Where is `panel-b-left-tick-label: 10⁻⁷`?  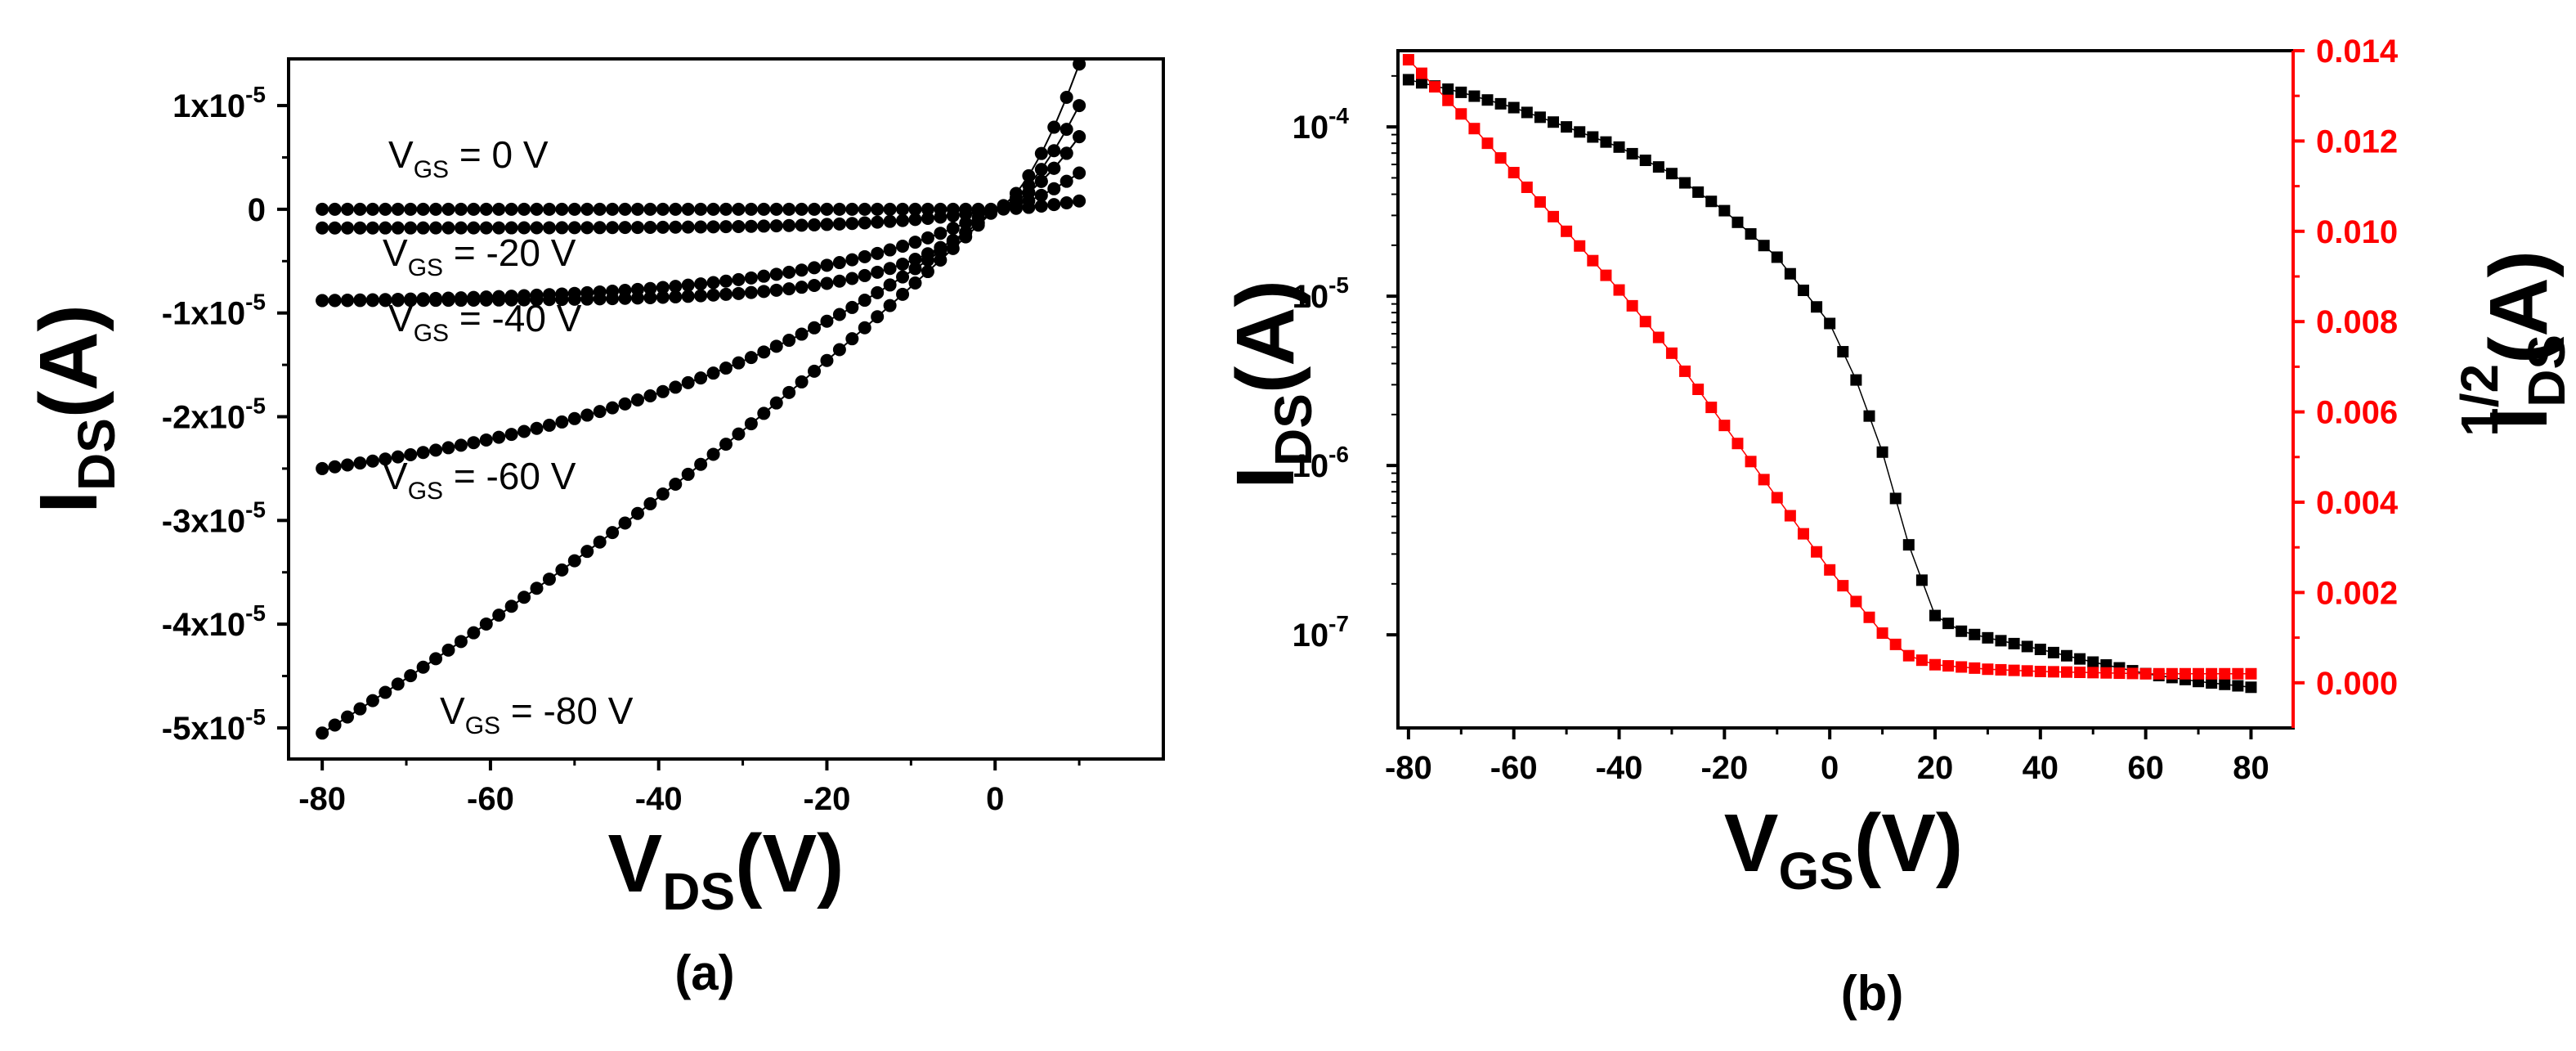
panel-b-left-tick-label: 10⁻⁷ is located at coordinates (1321, 632).